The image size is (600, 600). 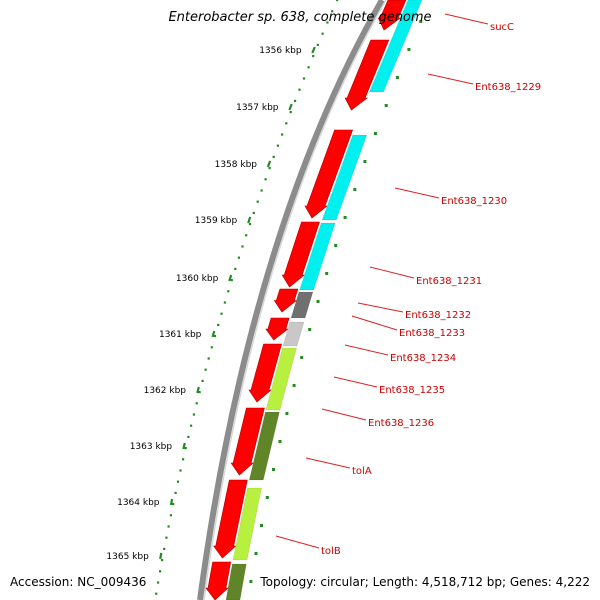 What do you see at coordinates (180, 335) in the screenshot?
I see `ruler-tick-label: 1361 kbp` at bounding box center [180, 335].